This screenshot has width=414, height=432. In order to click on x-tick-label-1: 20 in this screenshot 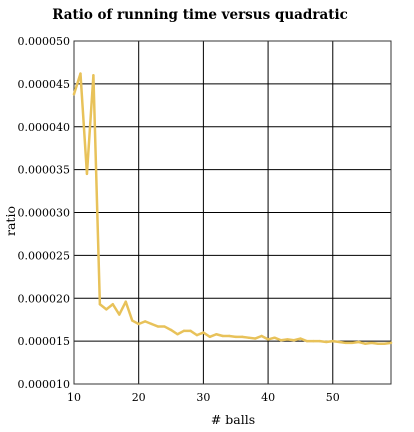, I will do `click(139, 397)`.